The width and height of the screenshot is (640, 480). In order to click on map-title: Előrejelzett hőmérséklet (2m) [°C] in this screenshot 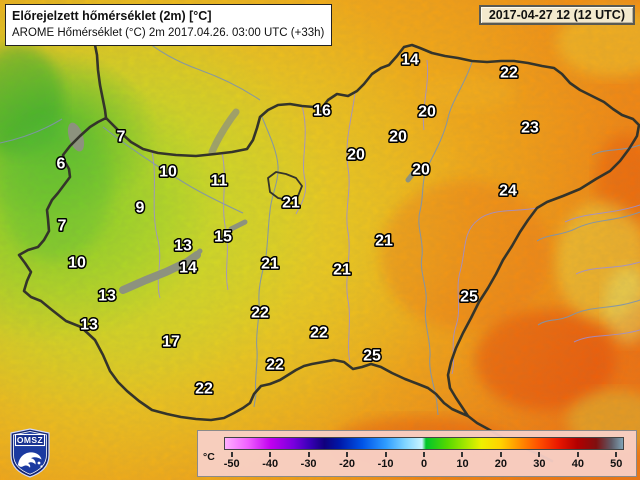, I will do `click(112, 16)`.